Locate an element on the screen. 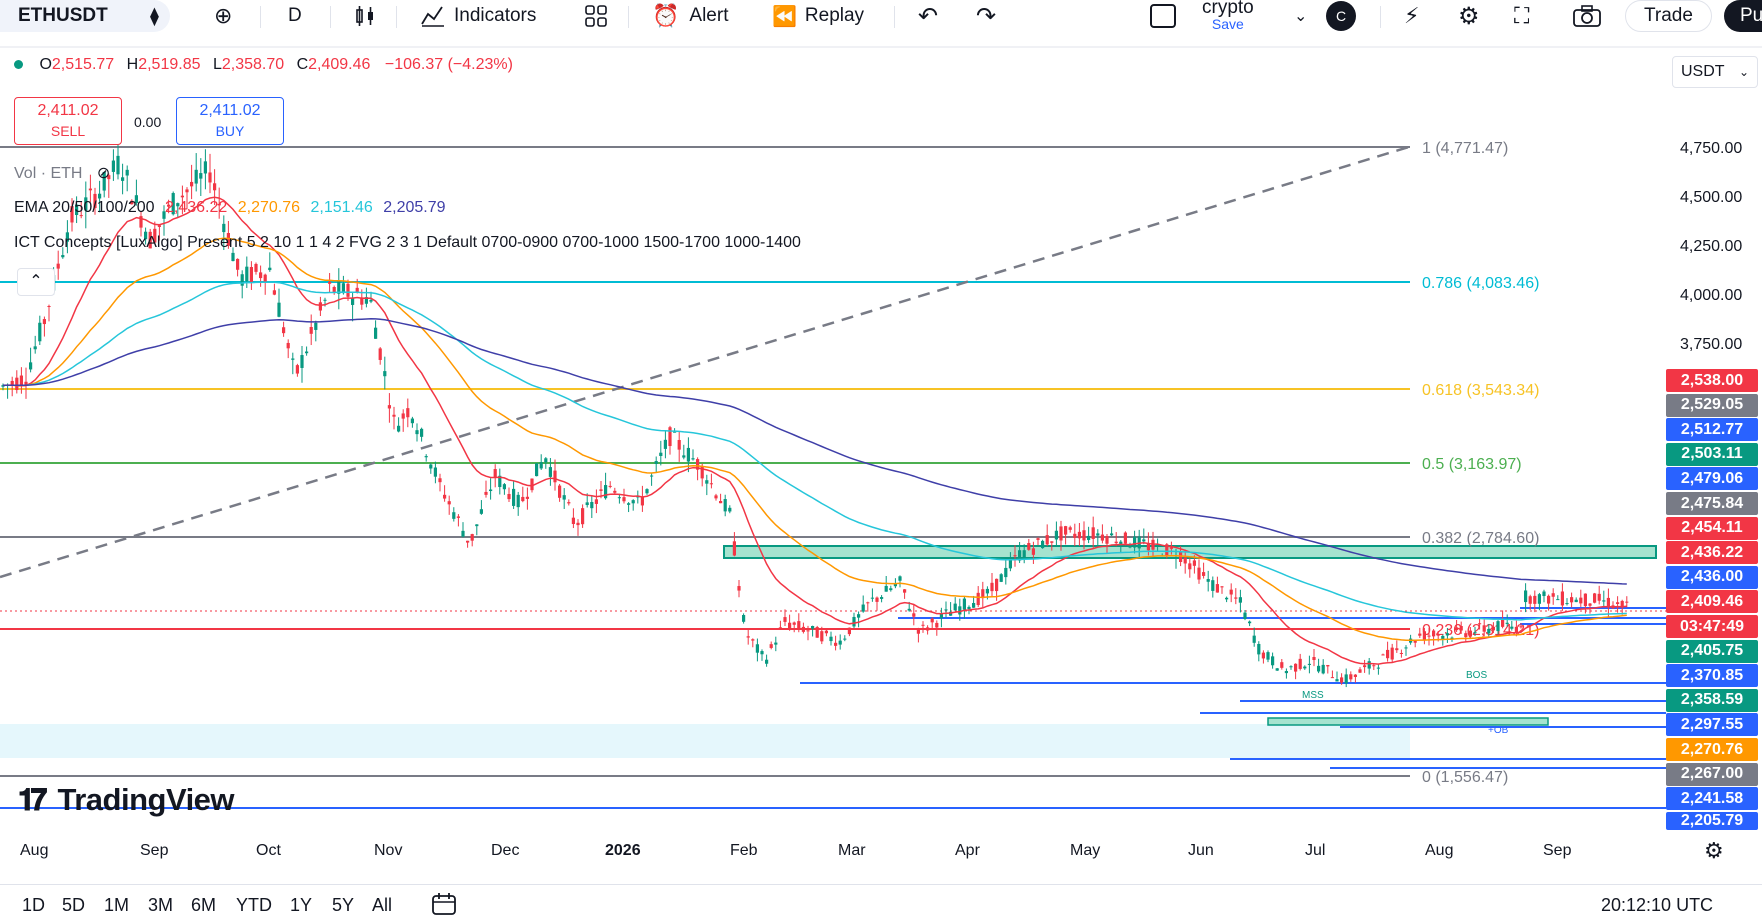 Image resolution: width=1762 pixels, height=924 pixels. time-tick-label: Aug is located at coordinates (1439, 850).